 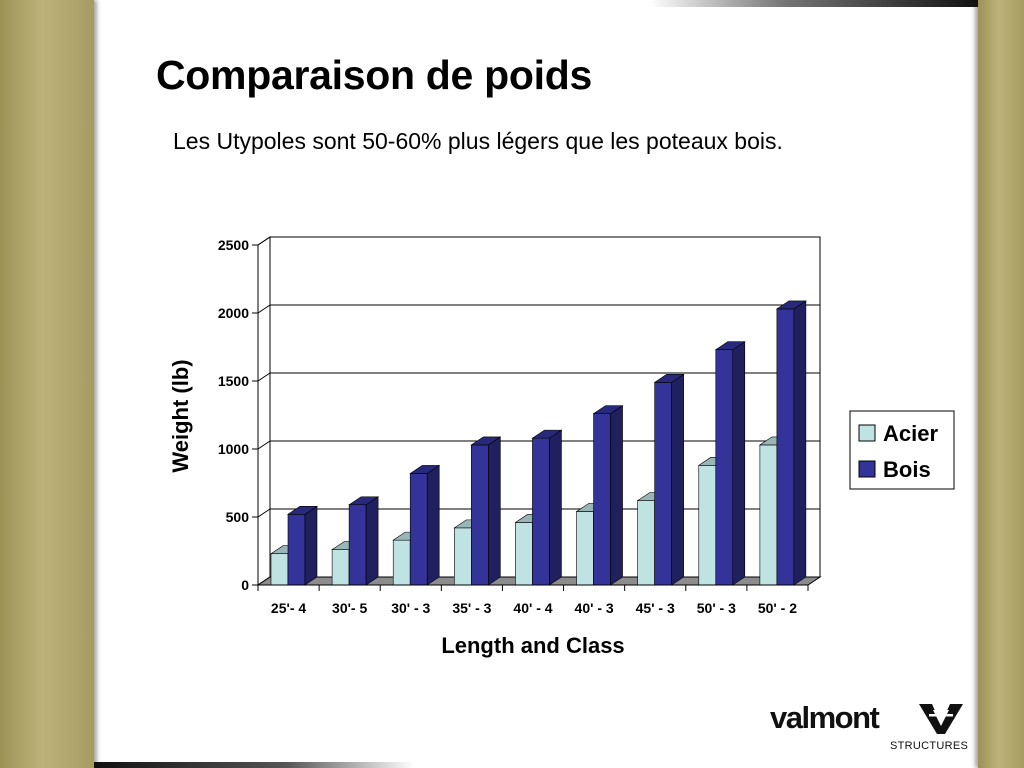 What do you see at coordinates (233, 381) in the screenshot?
I see `y-tick-label: 1500` at bounding box center [233, 381].